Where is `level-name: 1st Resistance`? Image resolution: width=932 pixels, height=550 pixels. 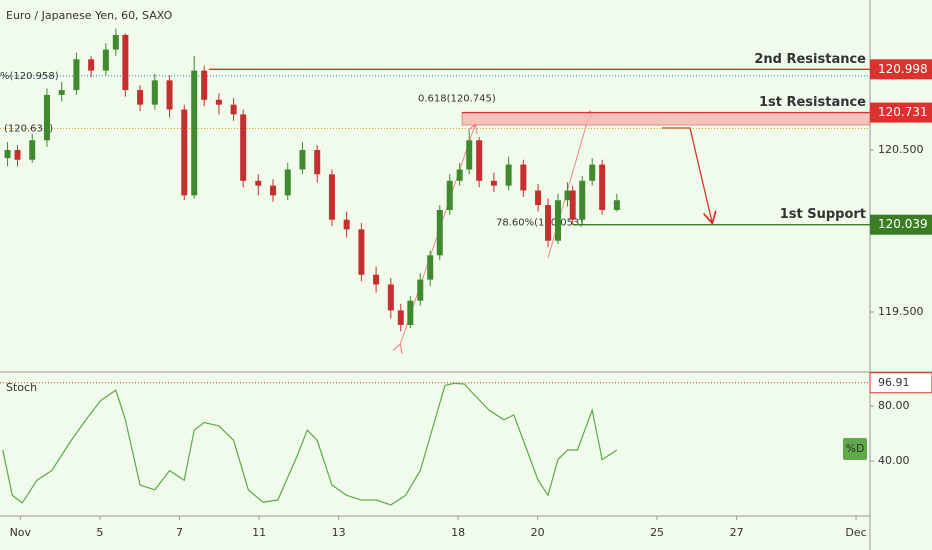
level-name: 1st Resistance is located at coordinates (812, 102).